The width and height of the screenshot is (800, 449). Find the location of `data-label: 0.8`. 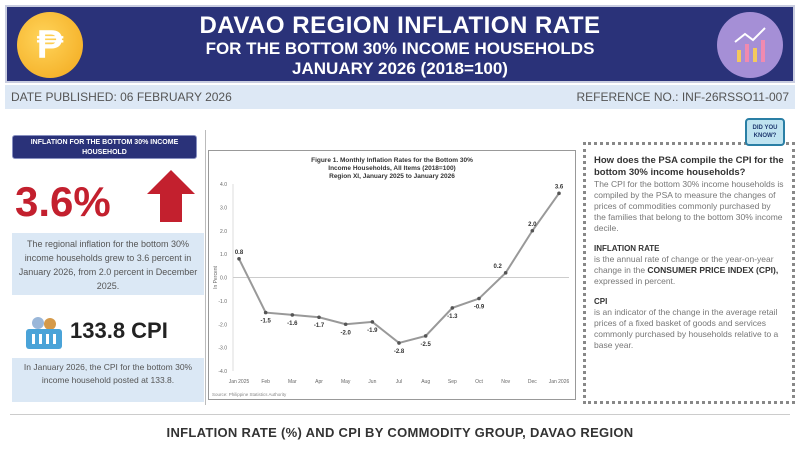

data-label: 0.8 is located at coordinates (239, 253).